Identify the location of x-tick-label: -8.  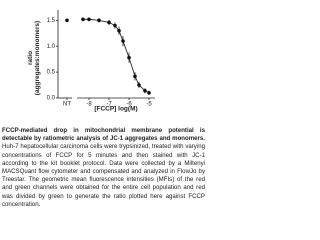
(89, 105).